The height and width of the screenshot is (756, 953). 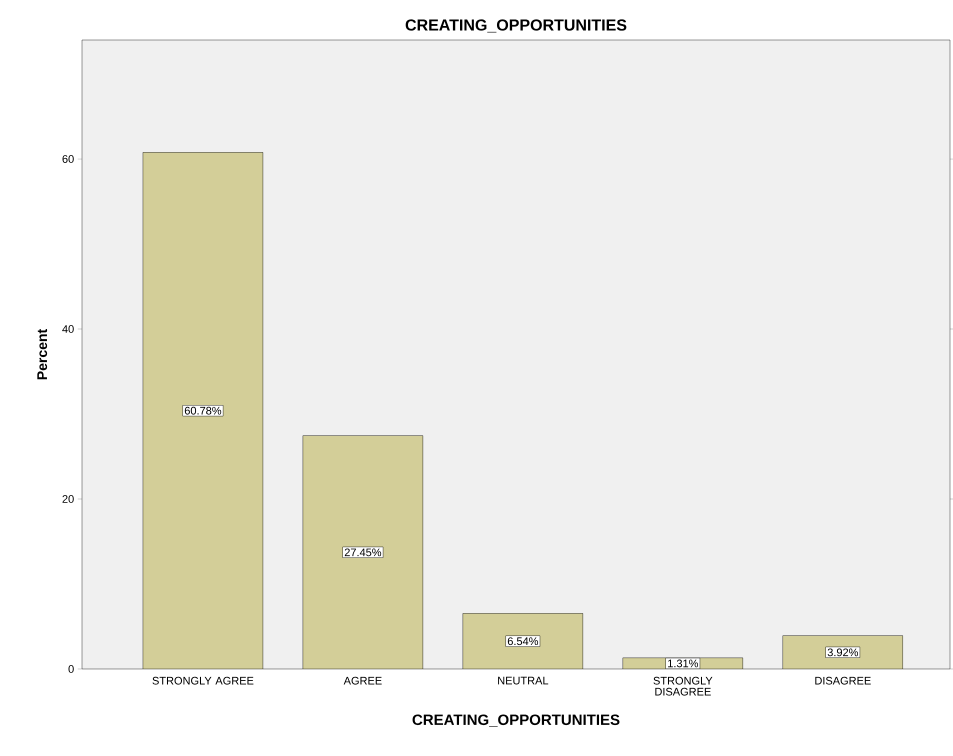 What do you see at coordinates (203, 680) in the screenshot?
I see `x-tick-label: STRONGLY AGREE` at bounding box center [203, 680].